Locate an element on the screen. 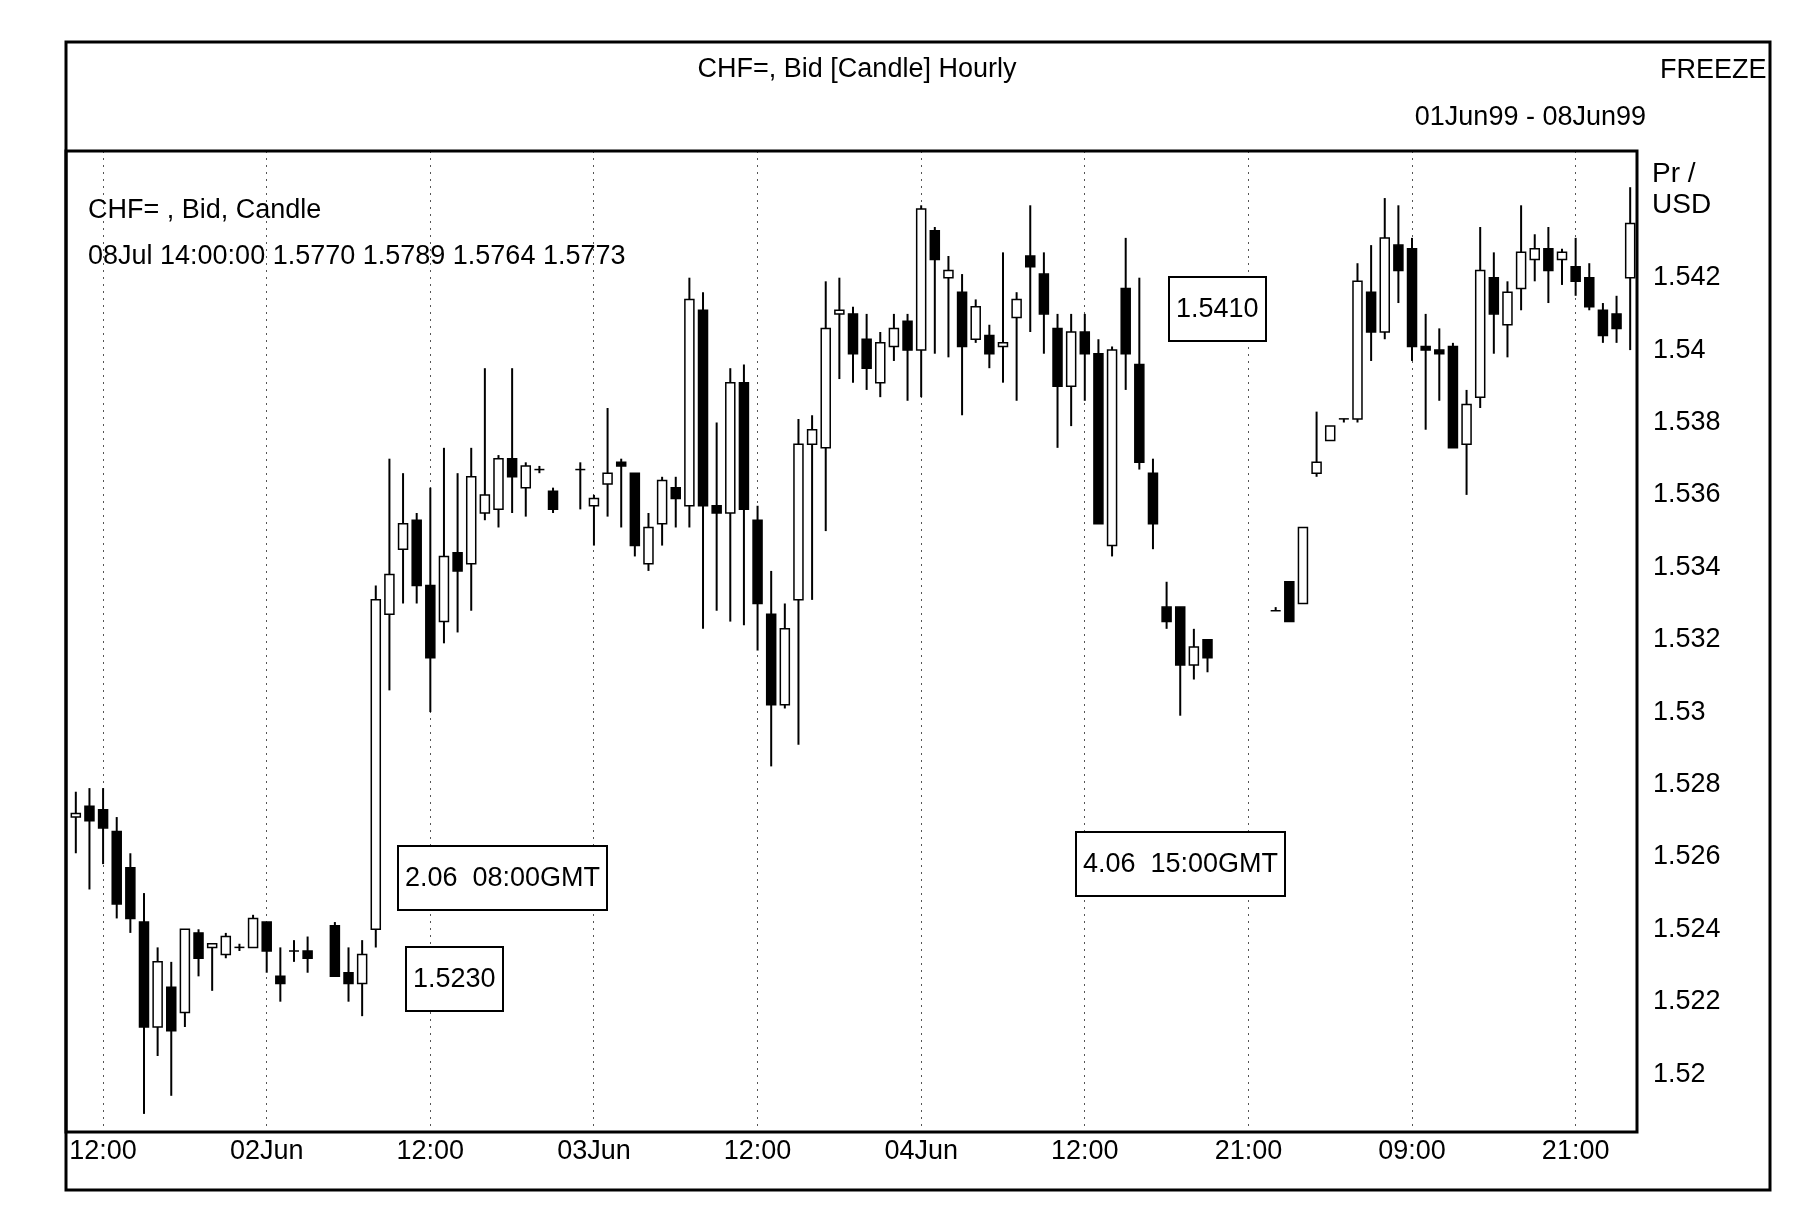 The image size is (1820, 1214). y-tick-label: 1.542 is located at coordinates (1687, 276).